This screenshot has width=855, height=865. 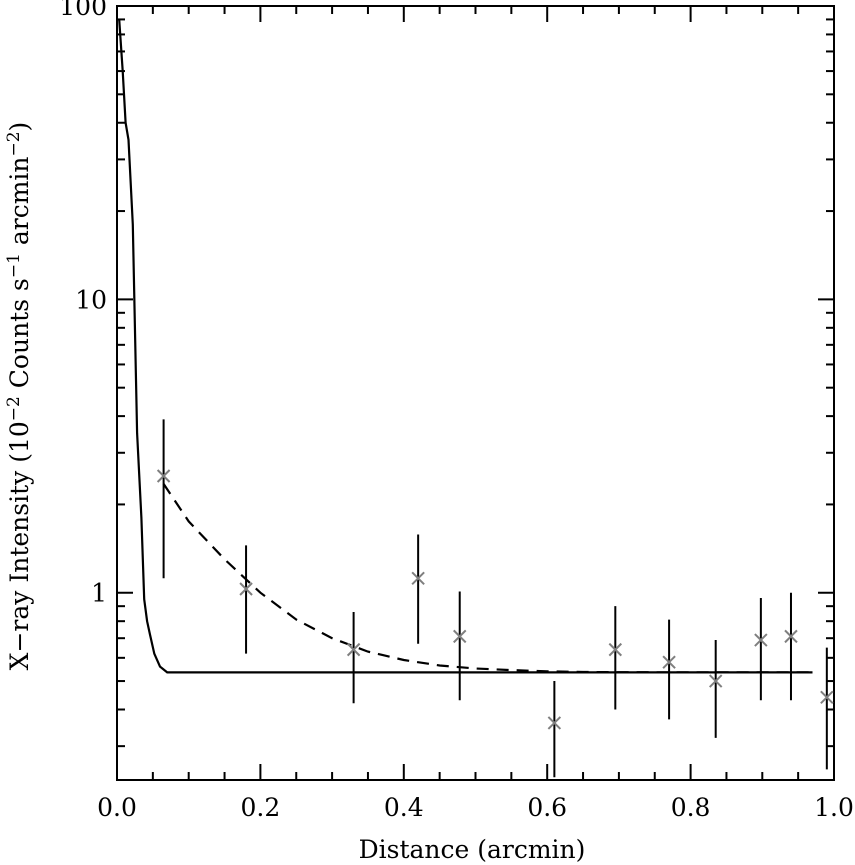 What do you see at coordinates (83, 10) in the screenshot?
I see `y-tick-label: 100` at bounding box center [83, 10].